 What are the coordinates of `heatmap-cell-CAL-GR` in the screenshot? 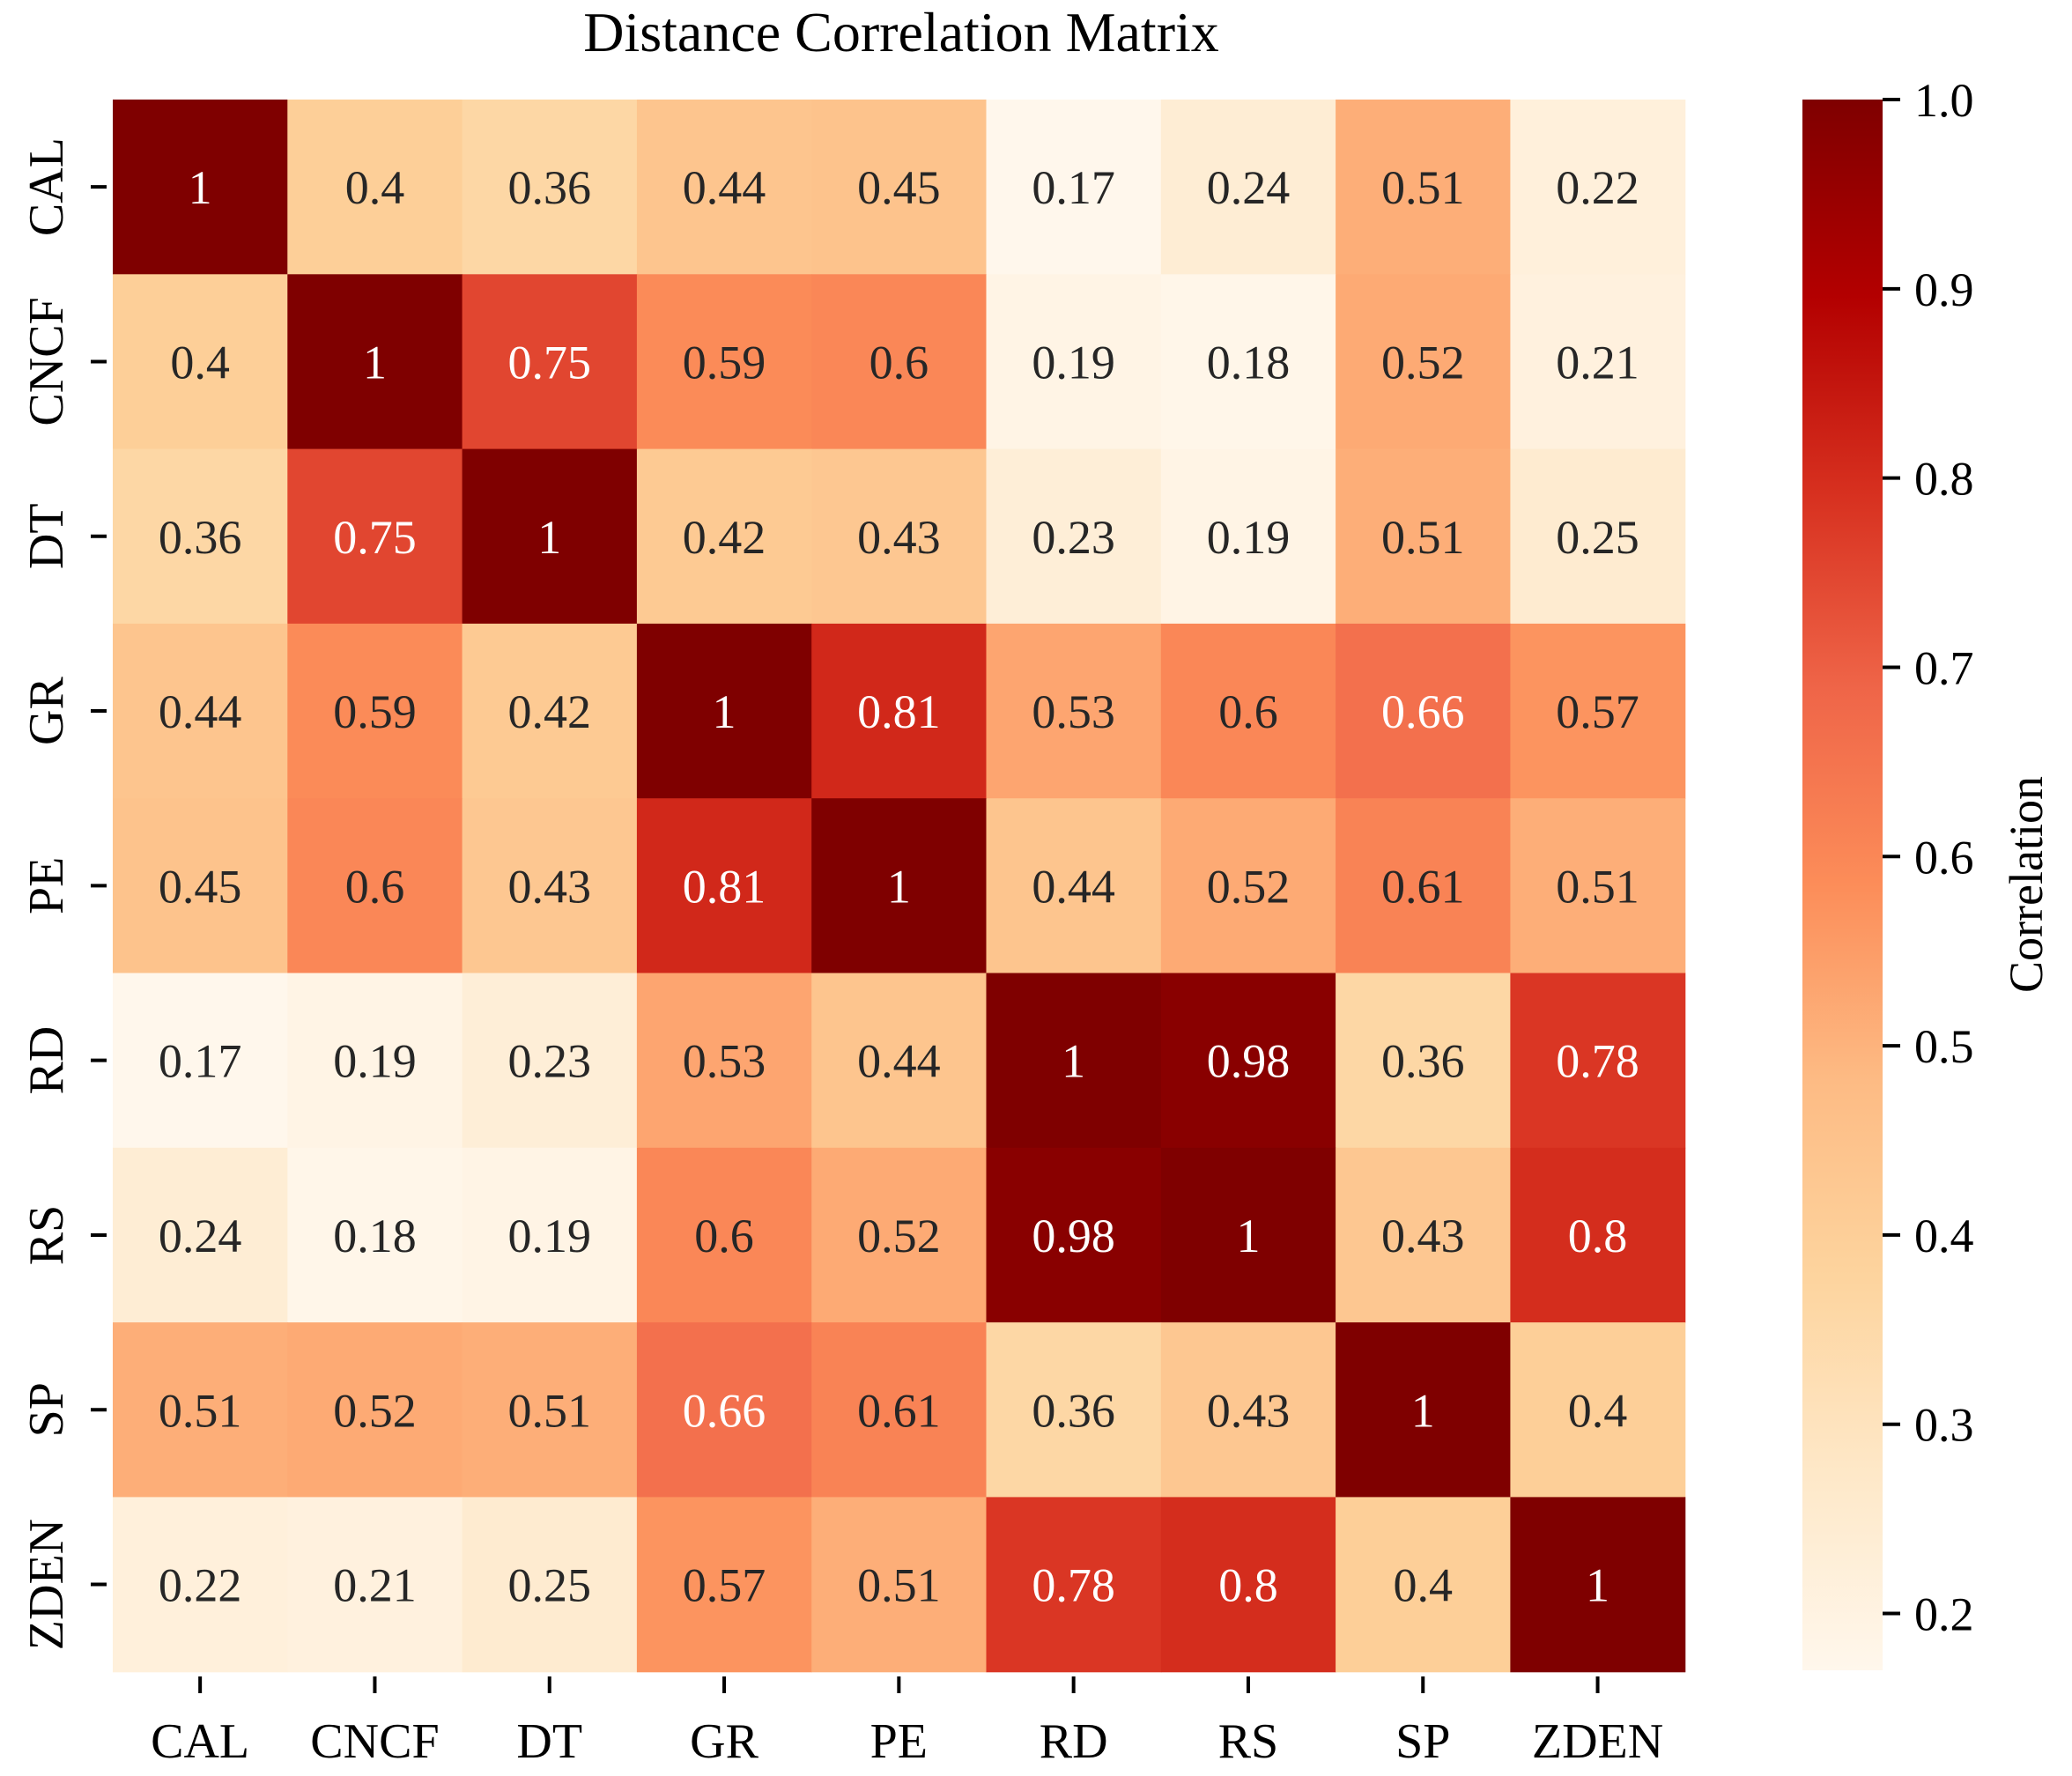 It's located at (724, 187).